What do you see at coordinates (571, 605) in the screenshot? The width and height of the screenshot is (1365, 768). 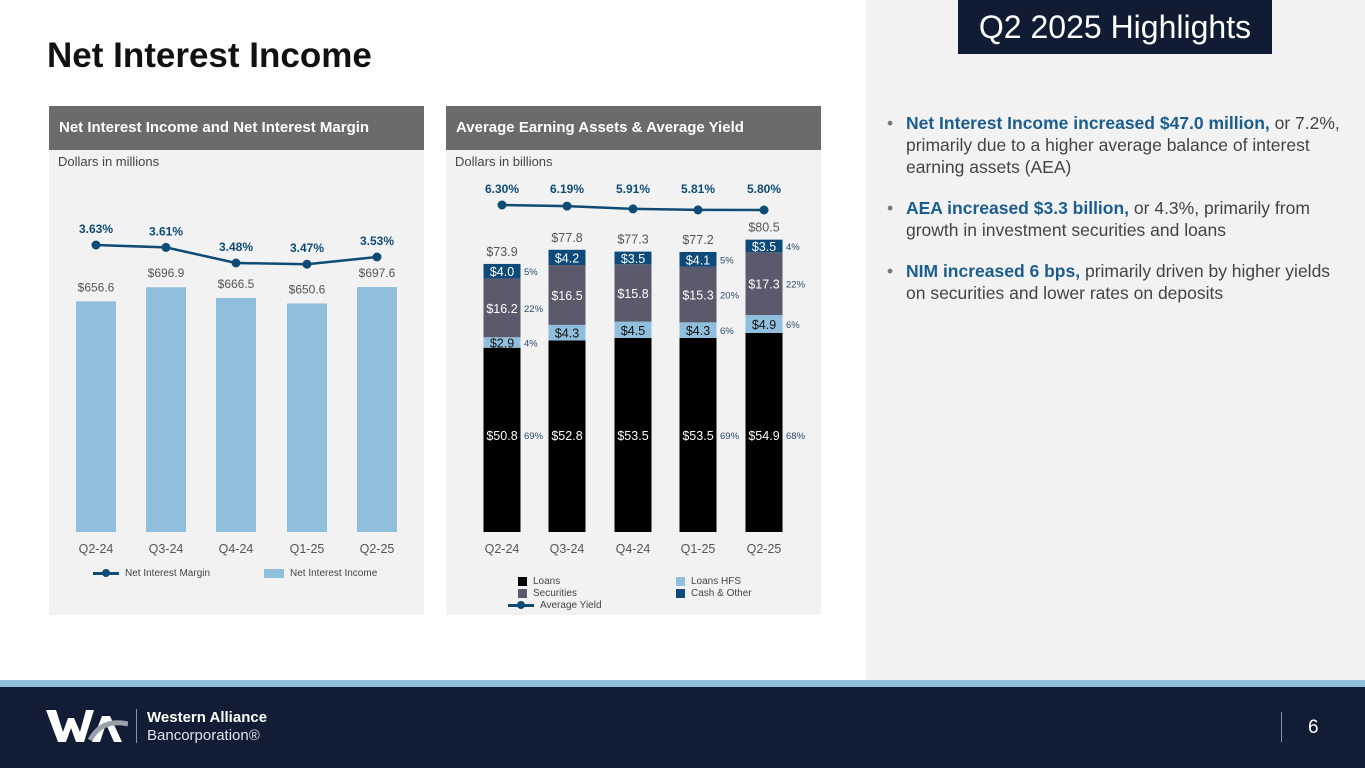 I see `legend-label: Average Yield` at bounding box center [571, 605].